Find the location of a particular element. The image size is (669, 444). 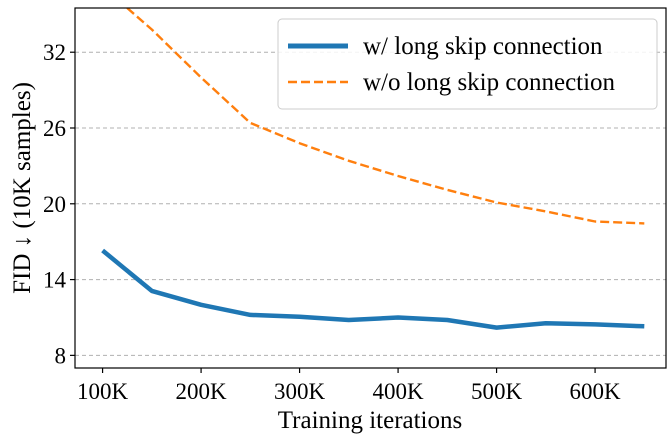

x-tick-label: 200K is located at coordinates (202, 391).